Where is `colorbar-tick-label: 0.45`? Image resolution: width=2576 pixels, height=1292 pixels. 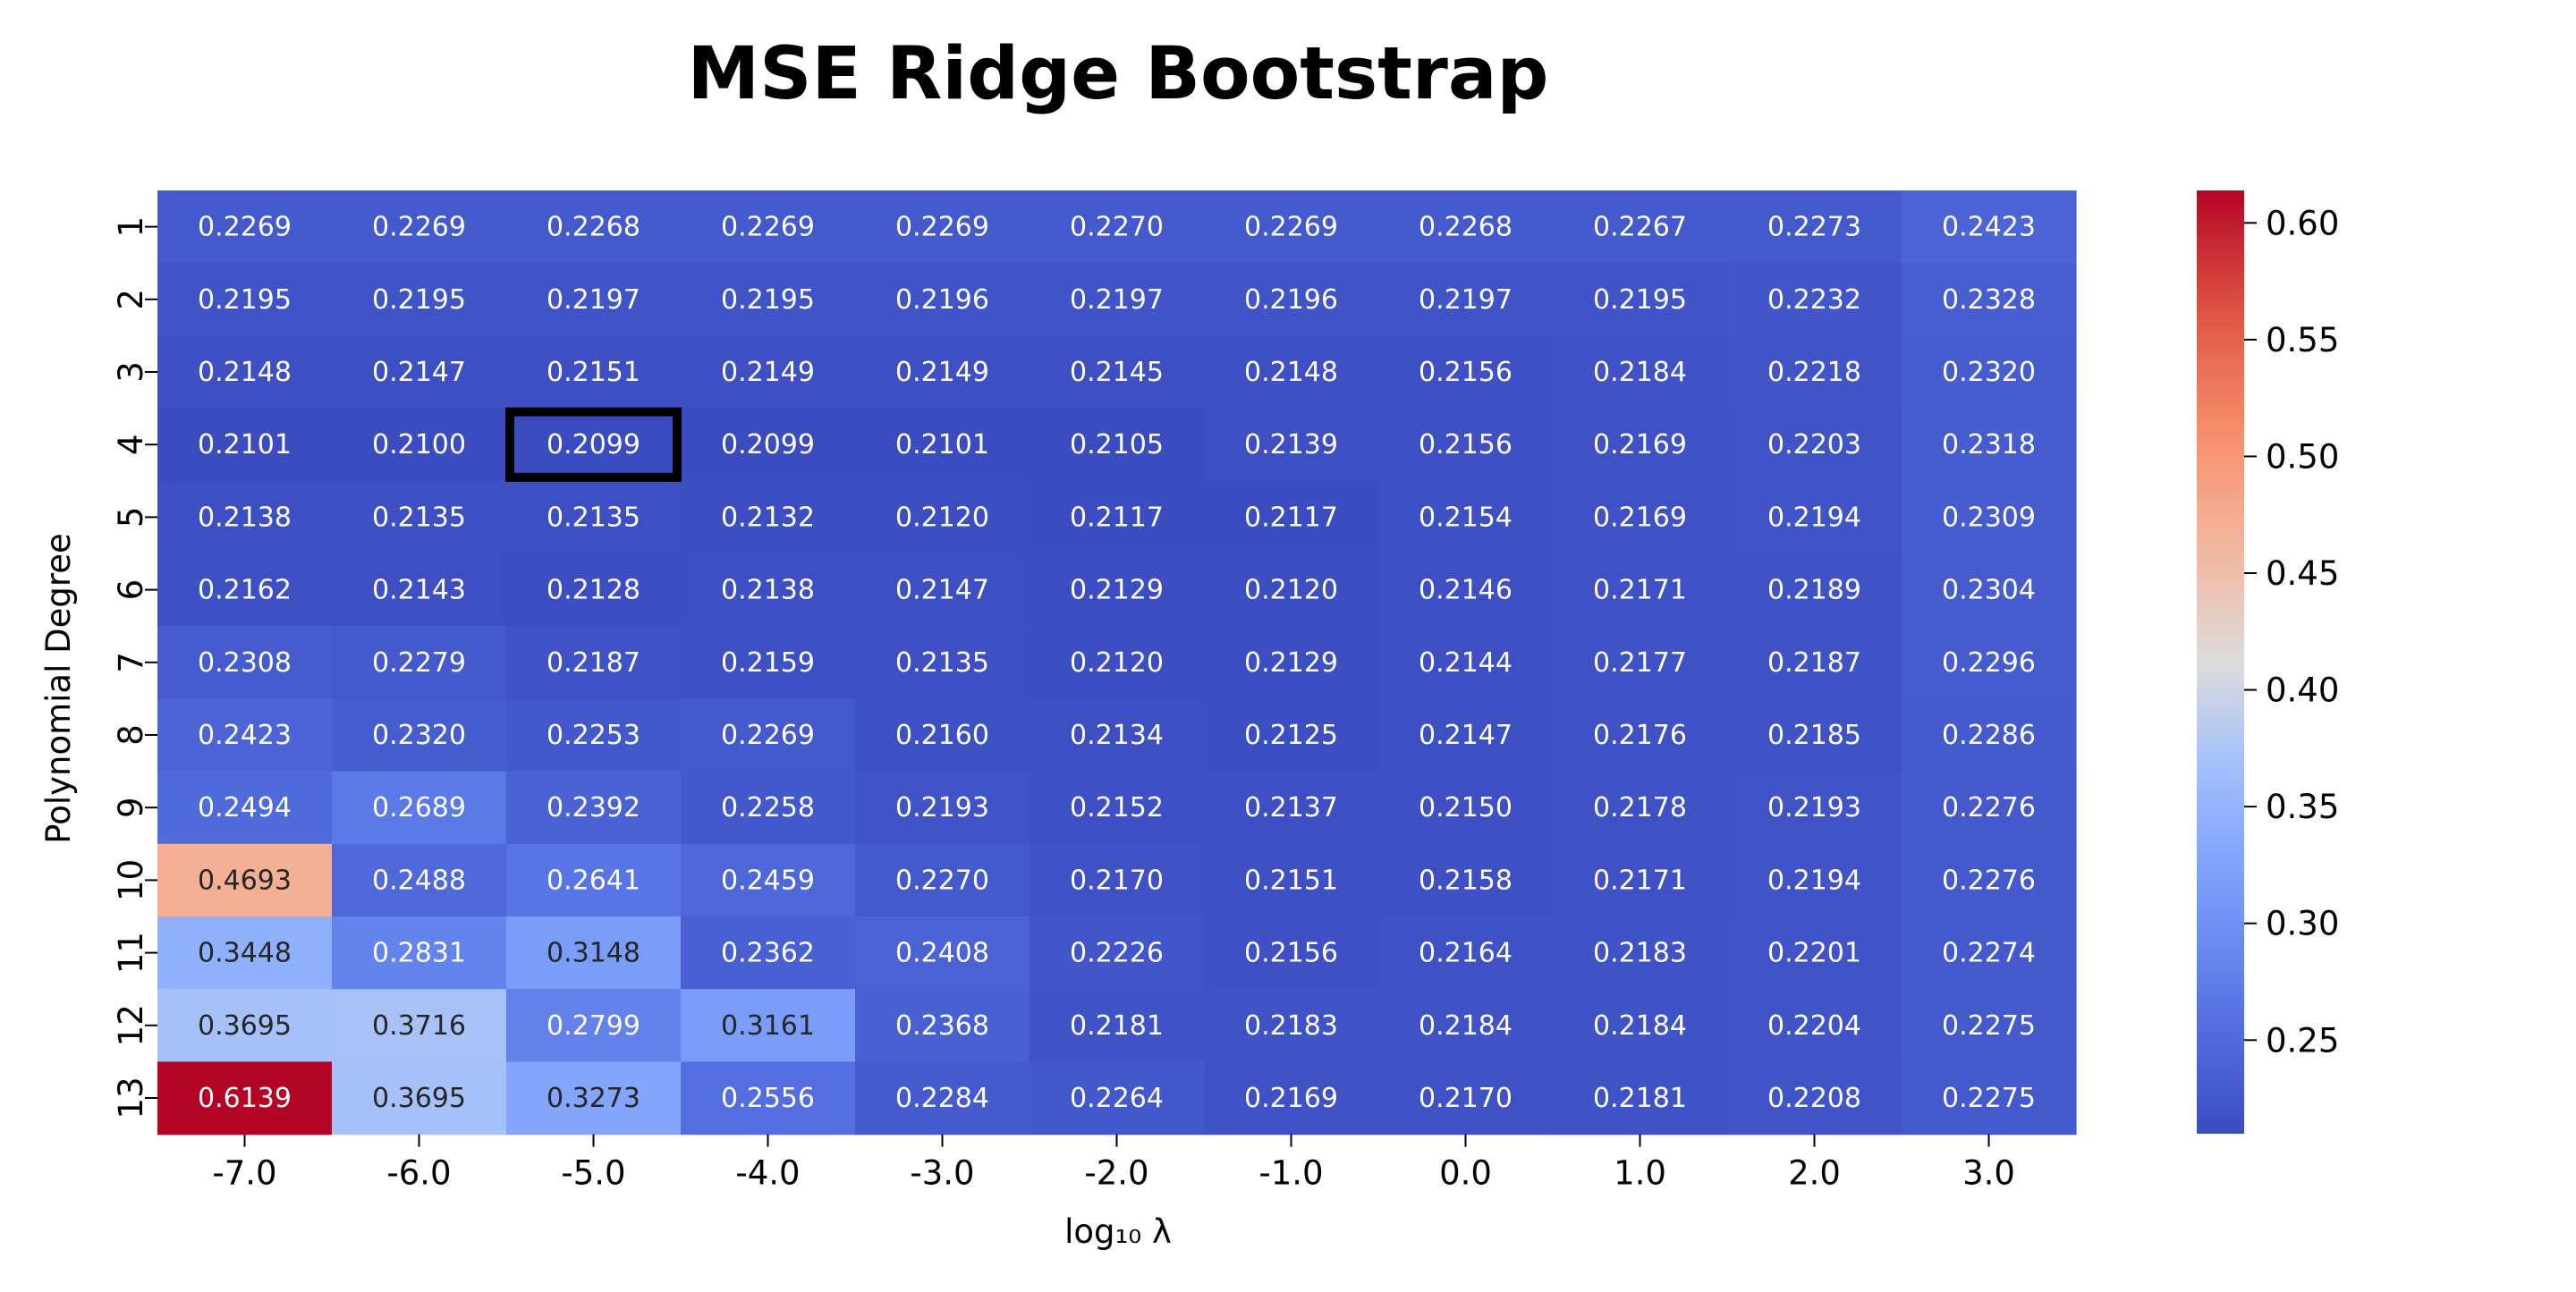 colorbar-tick-label: 0.45 is located at coordinates (2302, 573).